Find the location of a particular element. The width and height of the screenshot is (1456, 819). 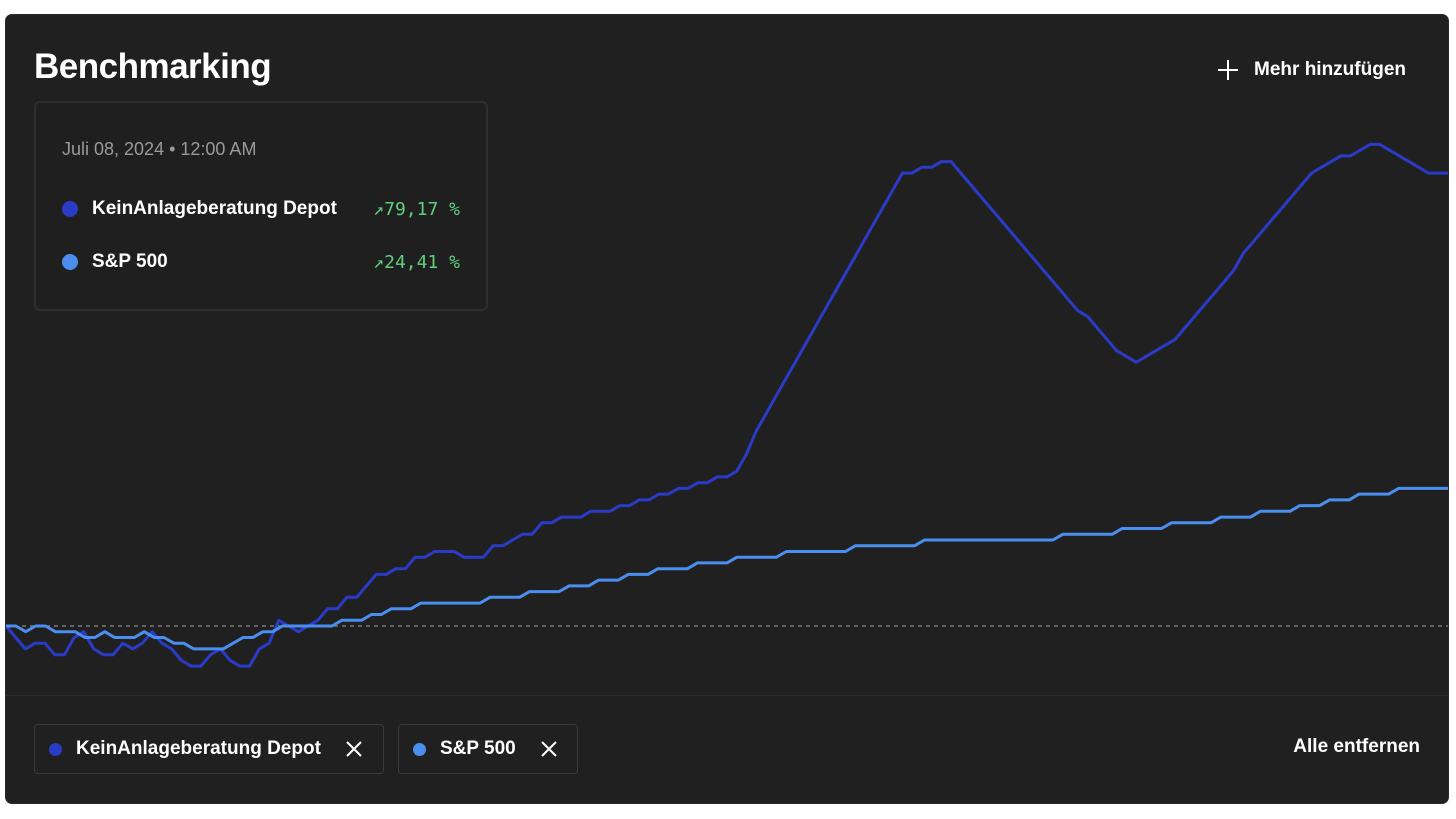

add-more-button: Mehr hinzufügen is located at coordinates (1311, 70).